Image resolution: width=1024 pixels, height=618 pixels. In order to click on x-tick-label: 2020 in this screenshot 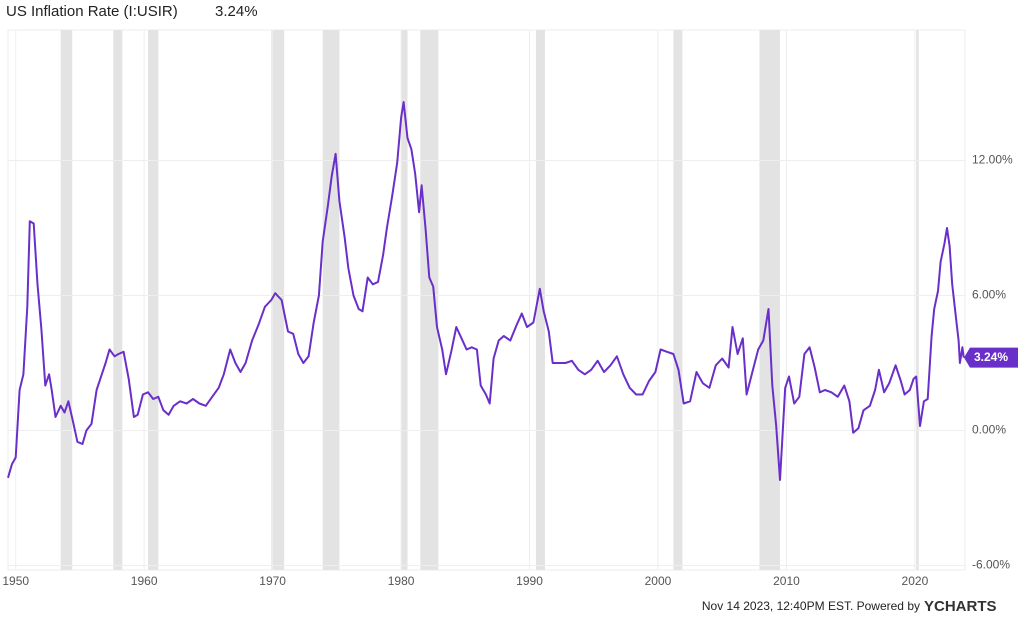, I will do `click(915, 581)`.